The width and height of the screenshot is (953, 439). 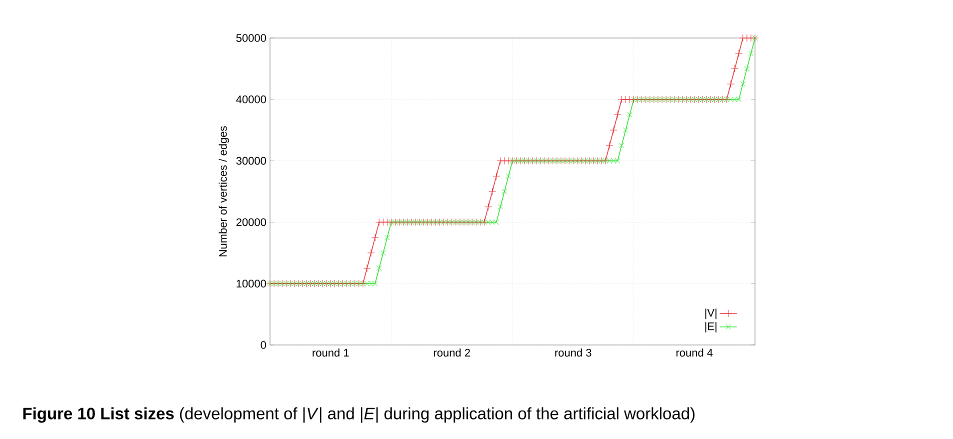 What do you see at coordinates (452, 352) in the screenshot?
I see `x-tick-label: round 2` at bounding box center [452, 352].